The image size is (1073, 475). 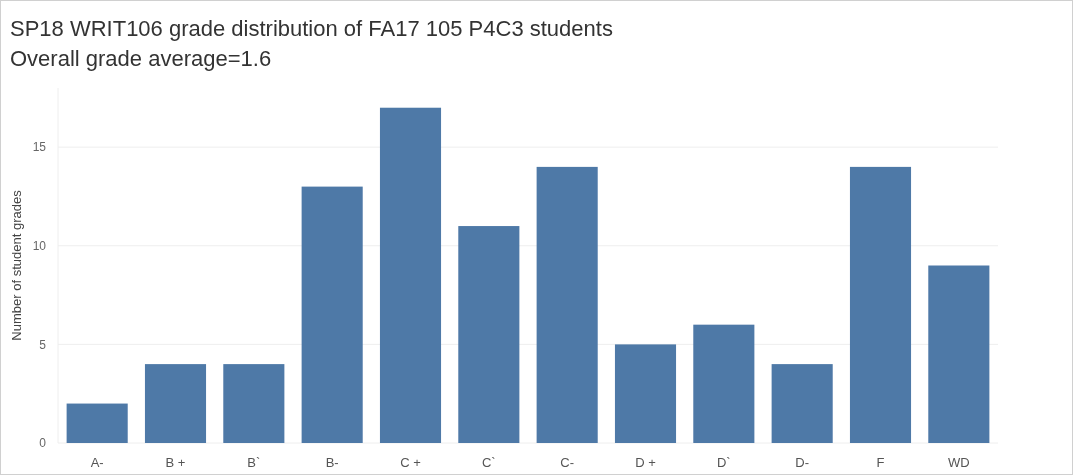 What do you see at coordinates (39, 245) in the screenshot?
I see `y-tick-label: 10` at bounding box center [39, 245].